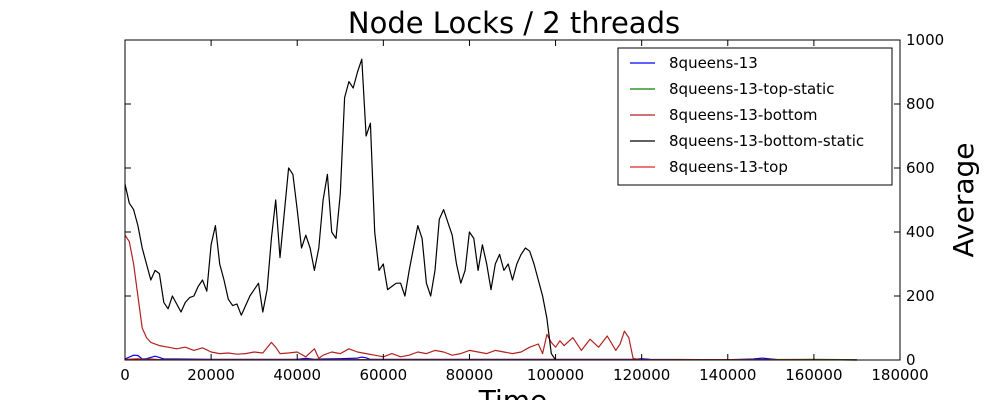 Image resolution: width=1000 pixels, height=400 pixels. I want to click on x-tick-label: 120000, so click(641, 375).